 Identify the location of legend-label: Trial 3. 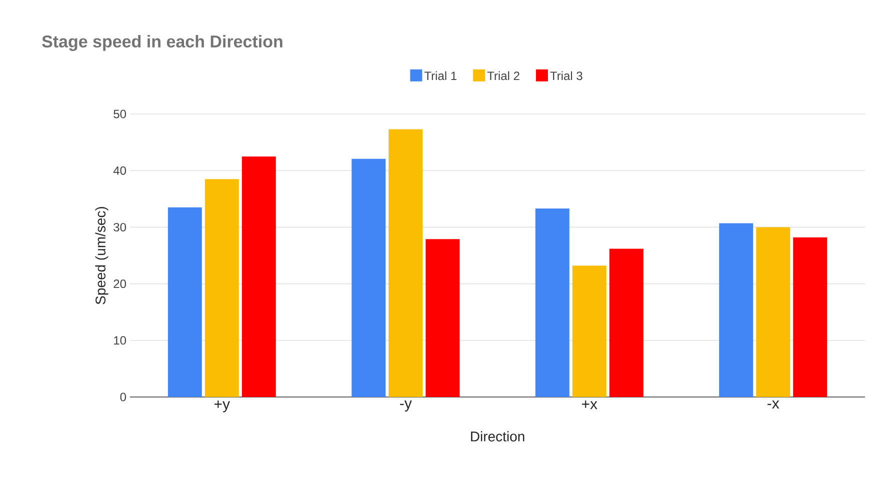
(566, 75).